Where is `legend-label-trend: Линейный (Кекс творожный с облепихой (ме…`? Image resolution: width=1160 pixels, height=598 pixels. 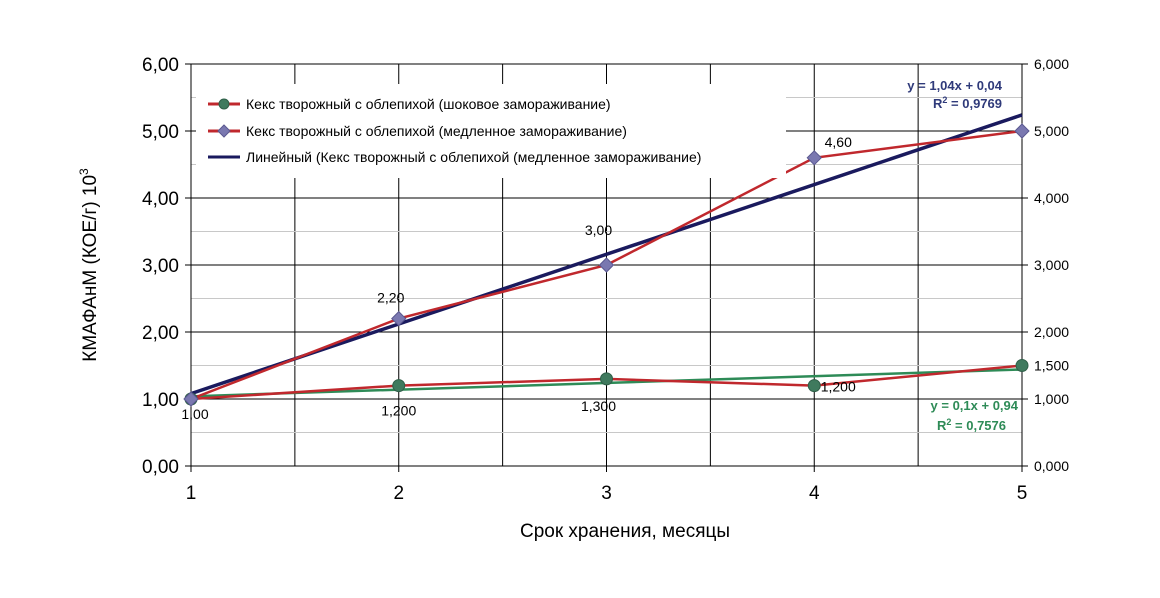
legend-label-trend: Линейный (Кекс творожный с облепихой (ме… is located at coordinates (473, 157).